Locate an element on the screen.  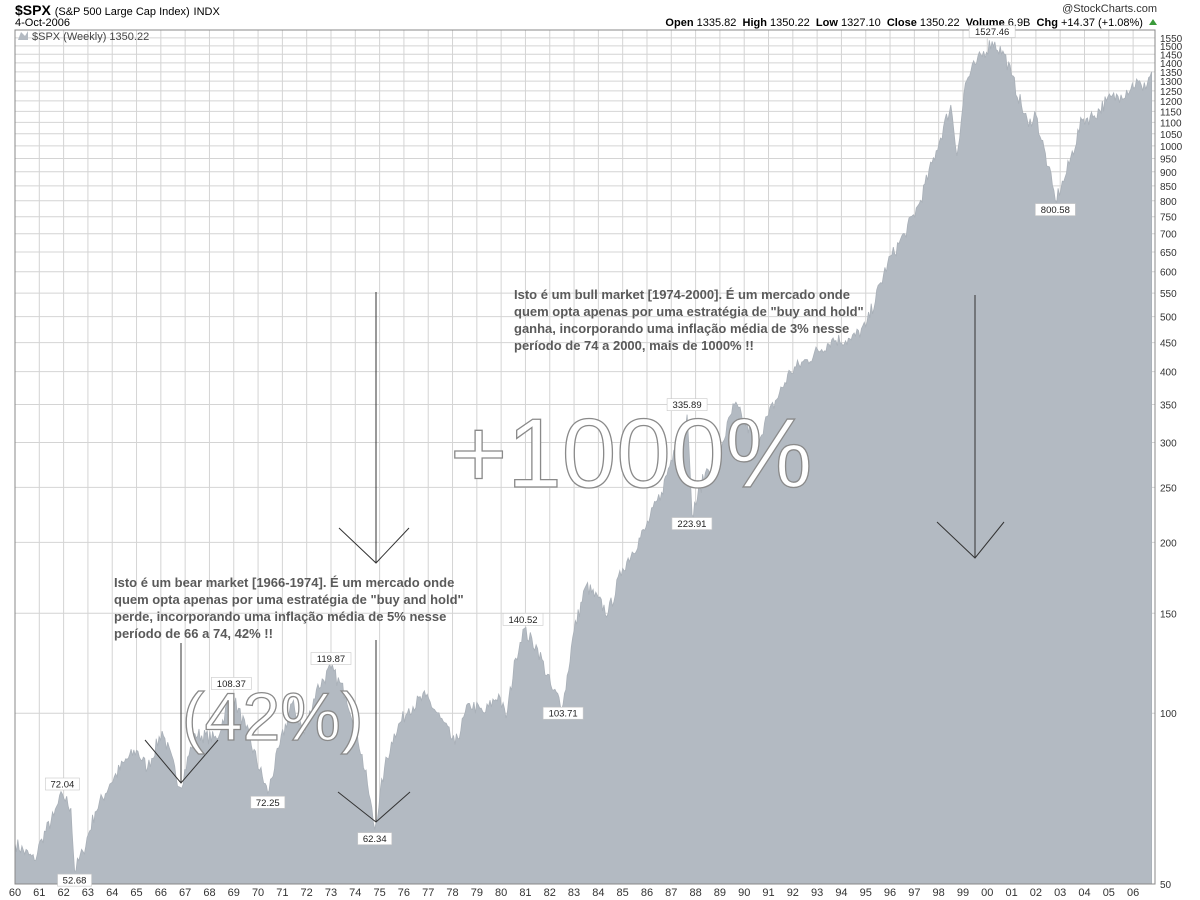
legend-label: $SPX (Weekly) 1350.22 is located at coordinates (90, 37).